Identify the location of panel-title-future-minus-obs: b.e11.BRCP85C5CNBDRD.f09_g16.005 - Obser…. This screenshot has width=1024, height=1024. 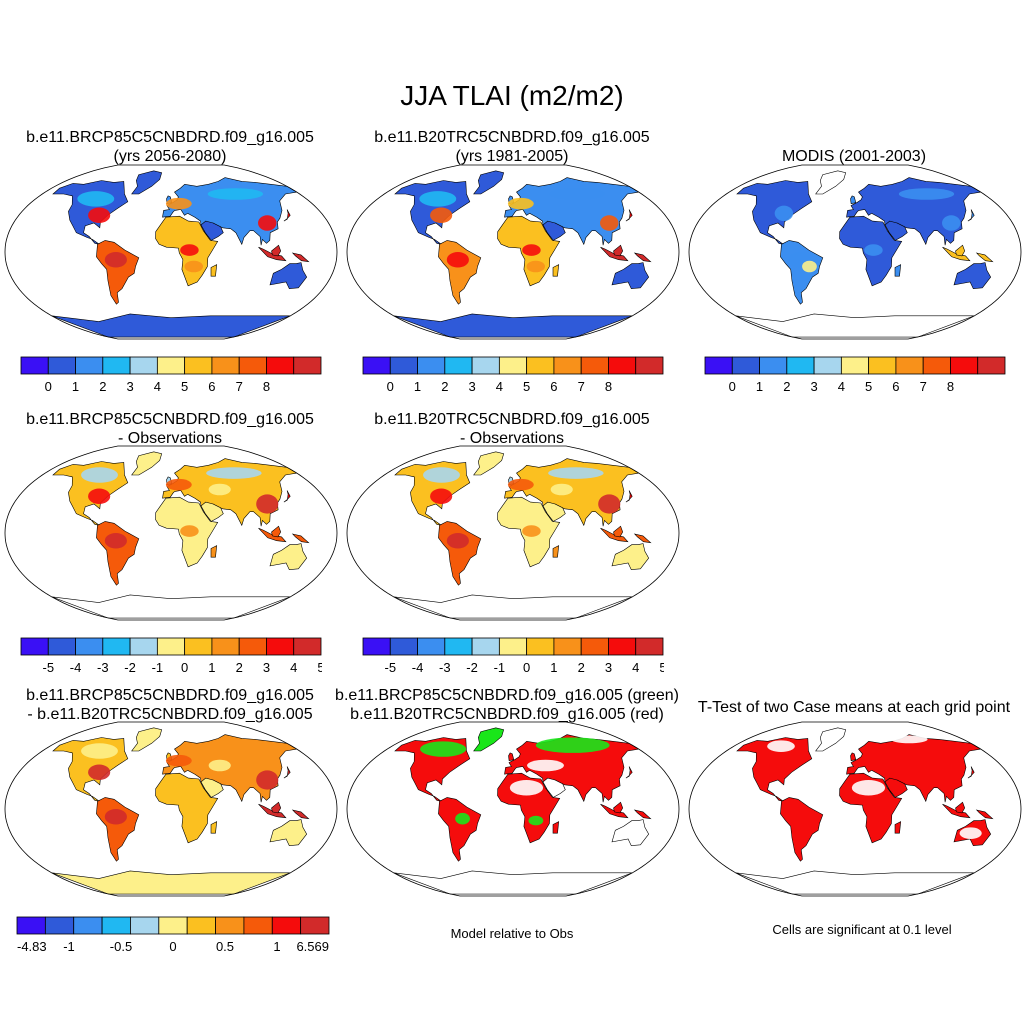
(170, 429).